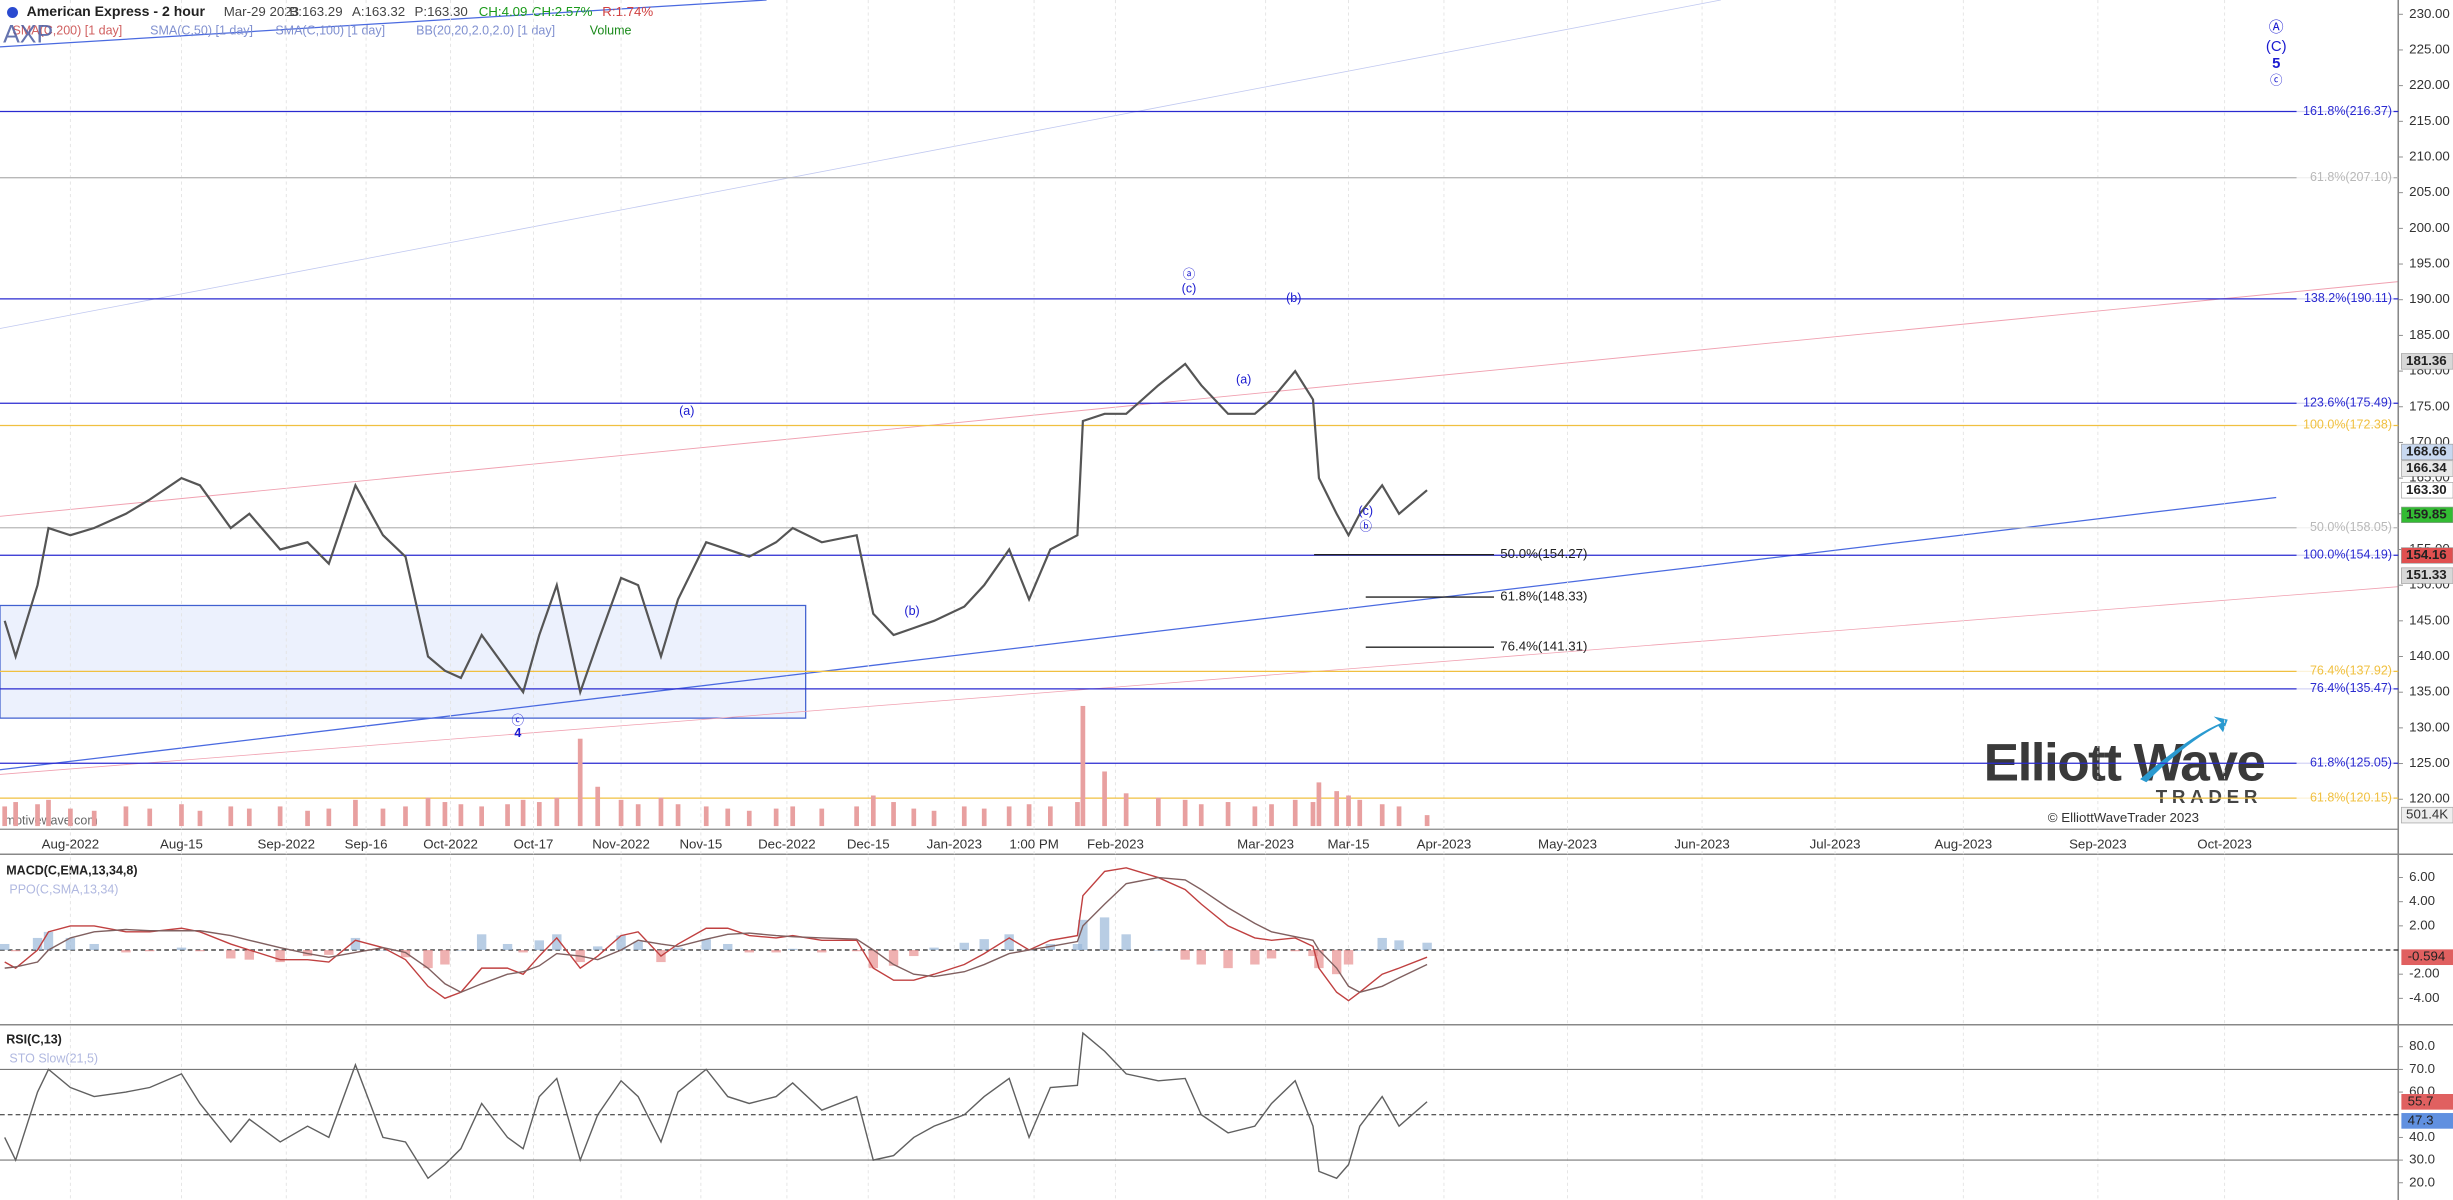  What do you see at coordinates (2429, 655) in the screenshot?
I see `y-tick-label: 140.00` at bounding box center [2429, 655].